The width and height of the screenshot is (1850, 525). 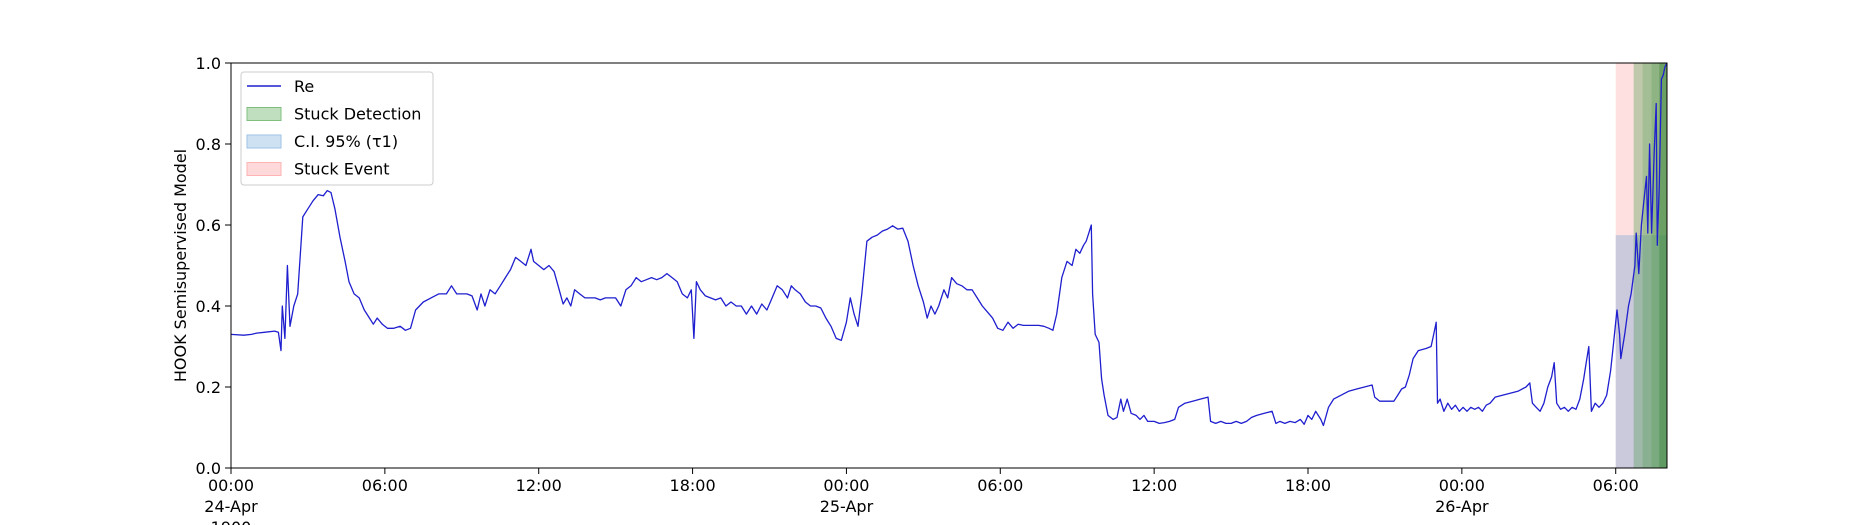 I want to click on y-axis: 0.0 0.2 0.4 0.6 0.8 1.0, so click(x=213, y=266).